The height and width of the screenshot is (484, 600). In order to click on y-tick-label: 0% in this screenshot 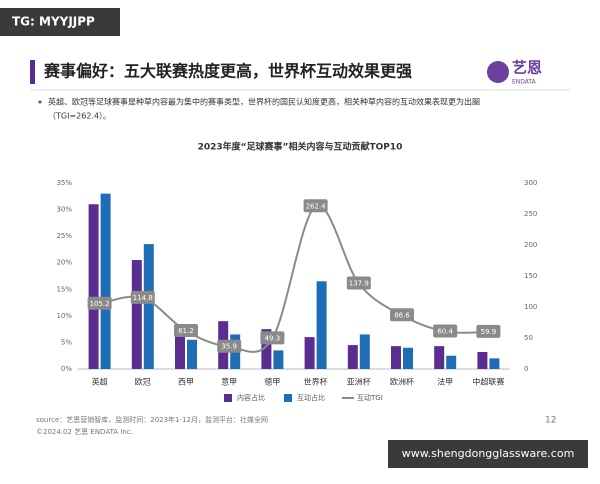, I will do `click(66, 369)`.